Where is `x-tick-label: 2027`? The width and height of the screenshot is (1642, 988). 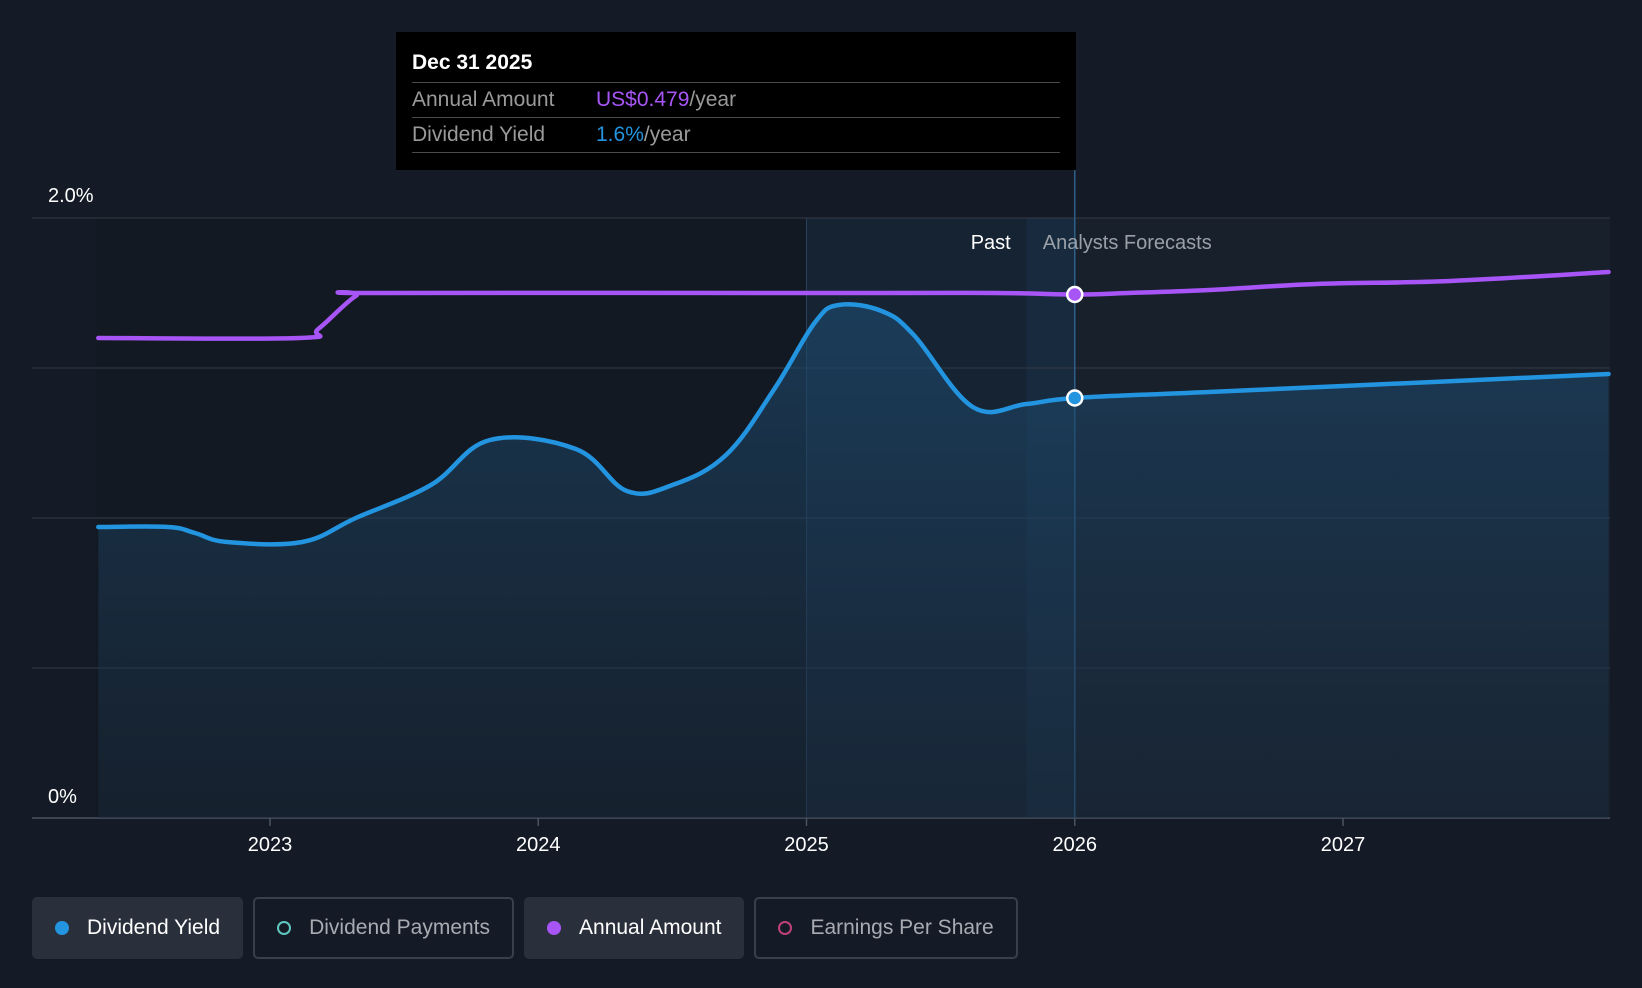 x-tick-label: 2027 is located at coordinates (1343, 845).